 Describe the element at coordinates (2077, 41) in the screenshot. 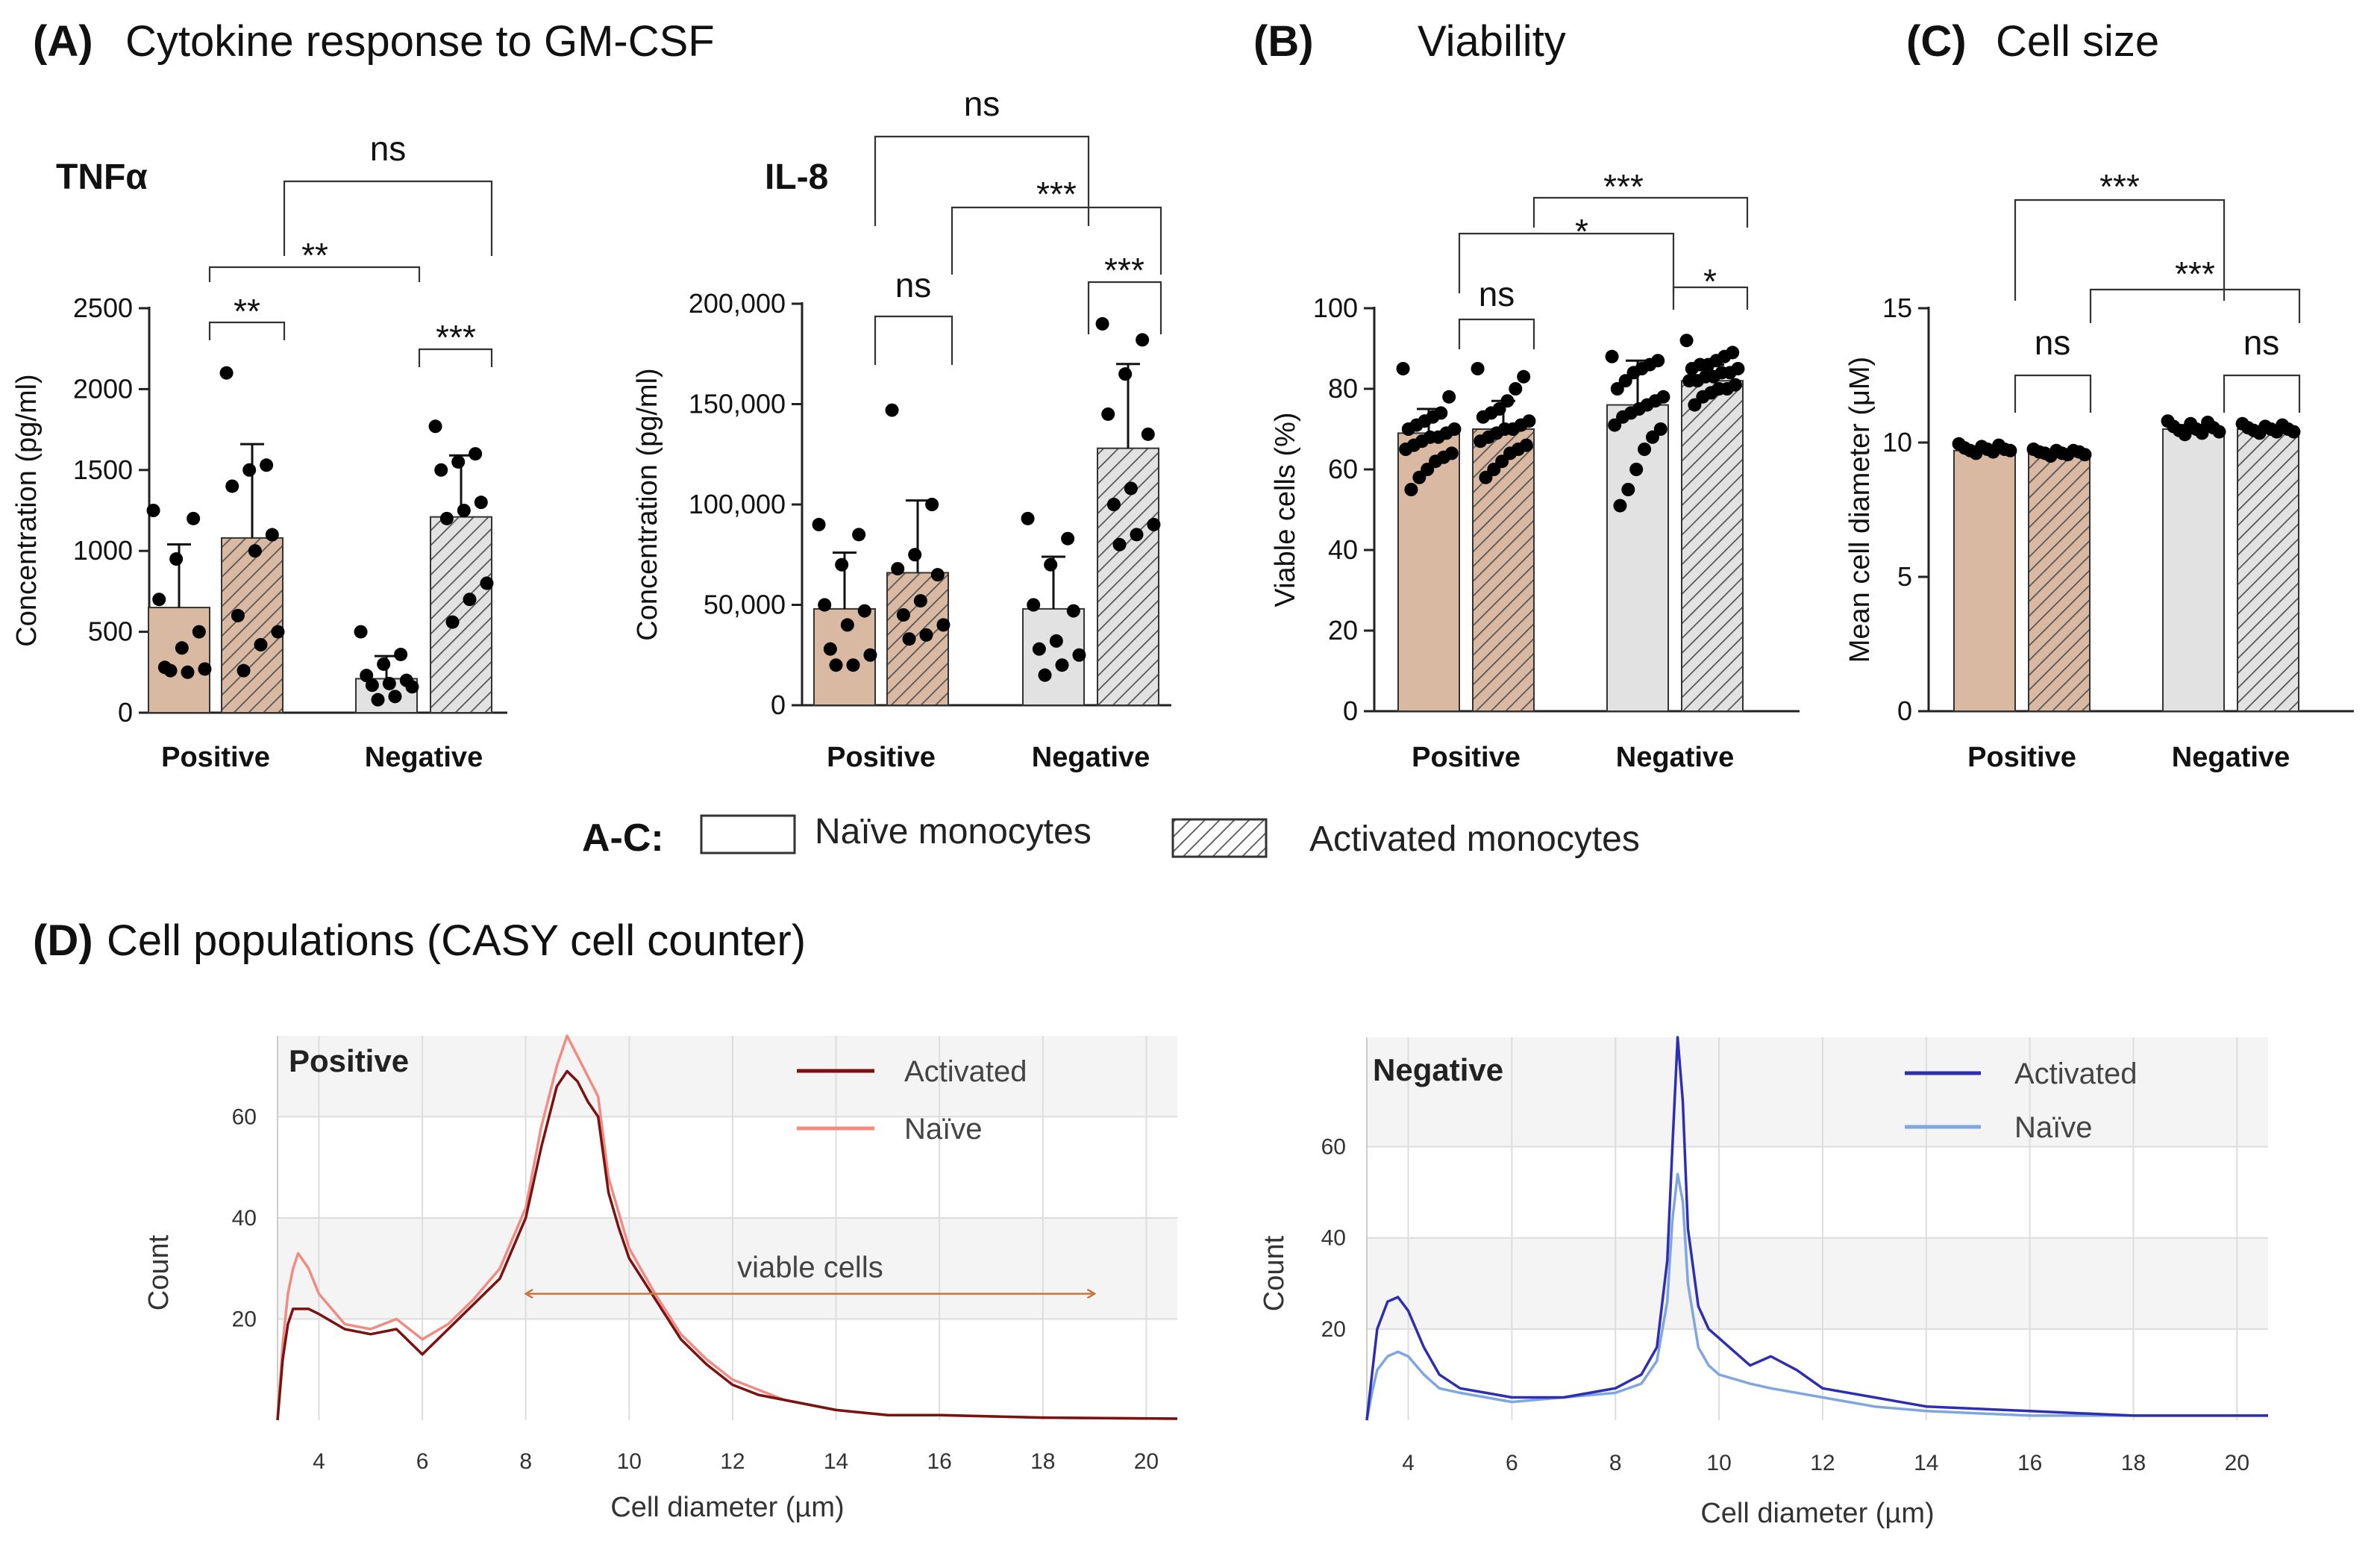

I see `panel-c-title: Cell size` at that location.